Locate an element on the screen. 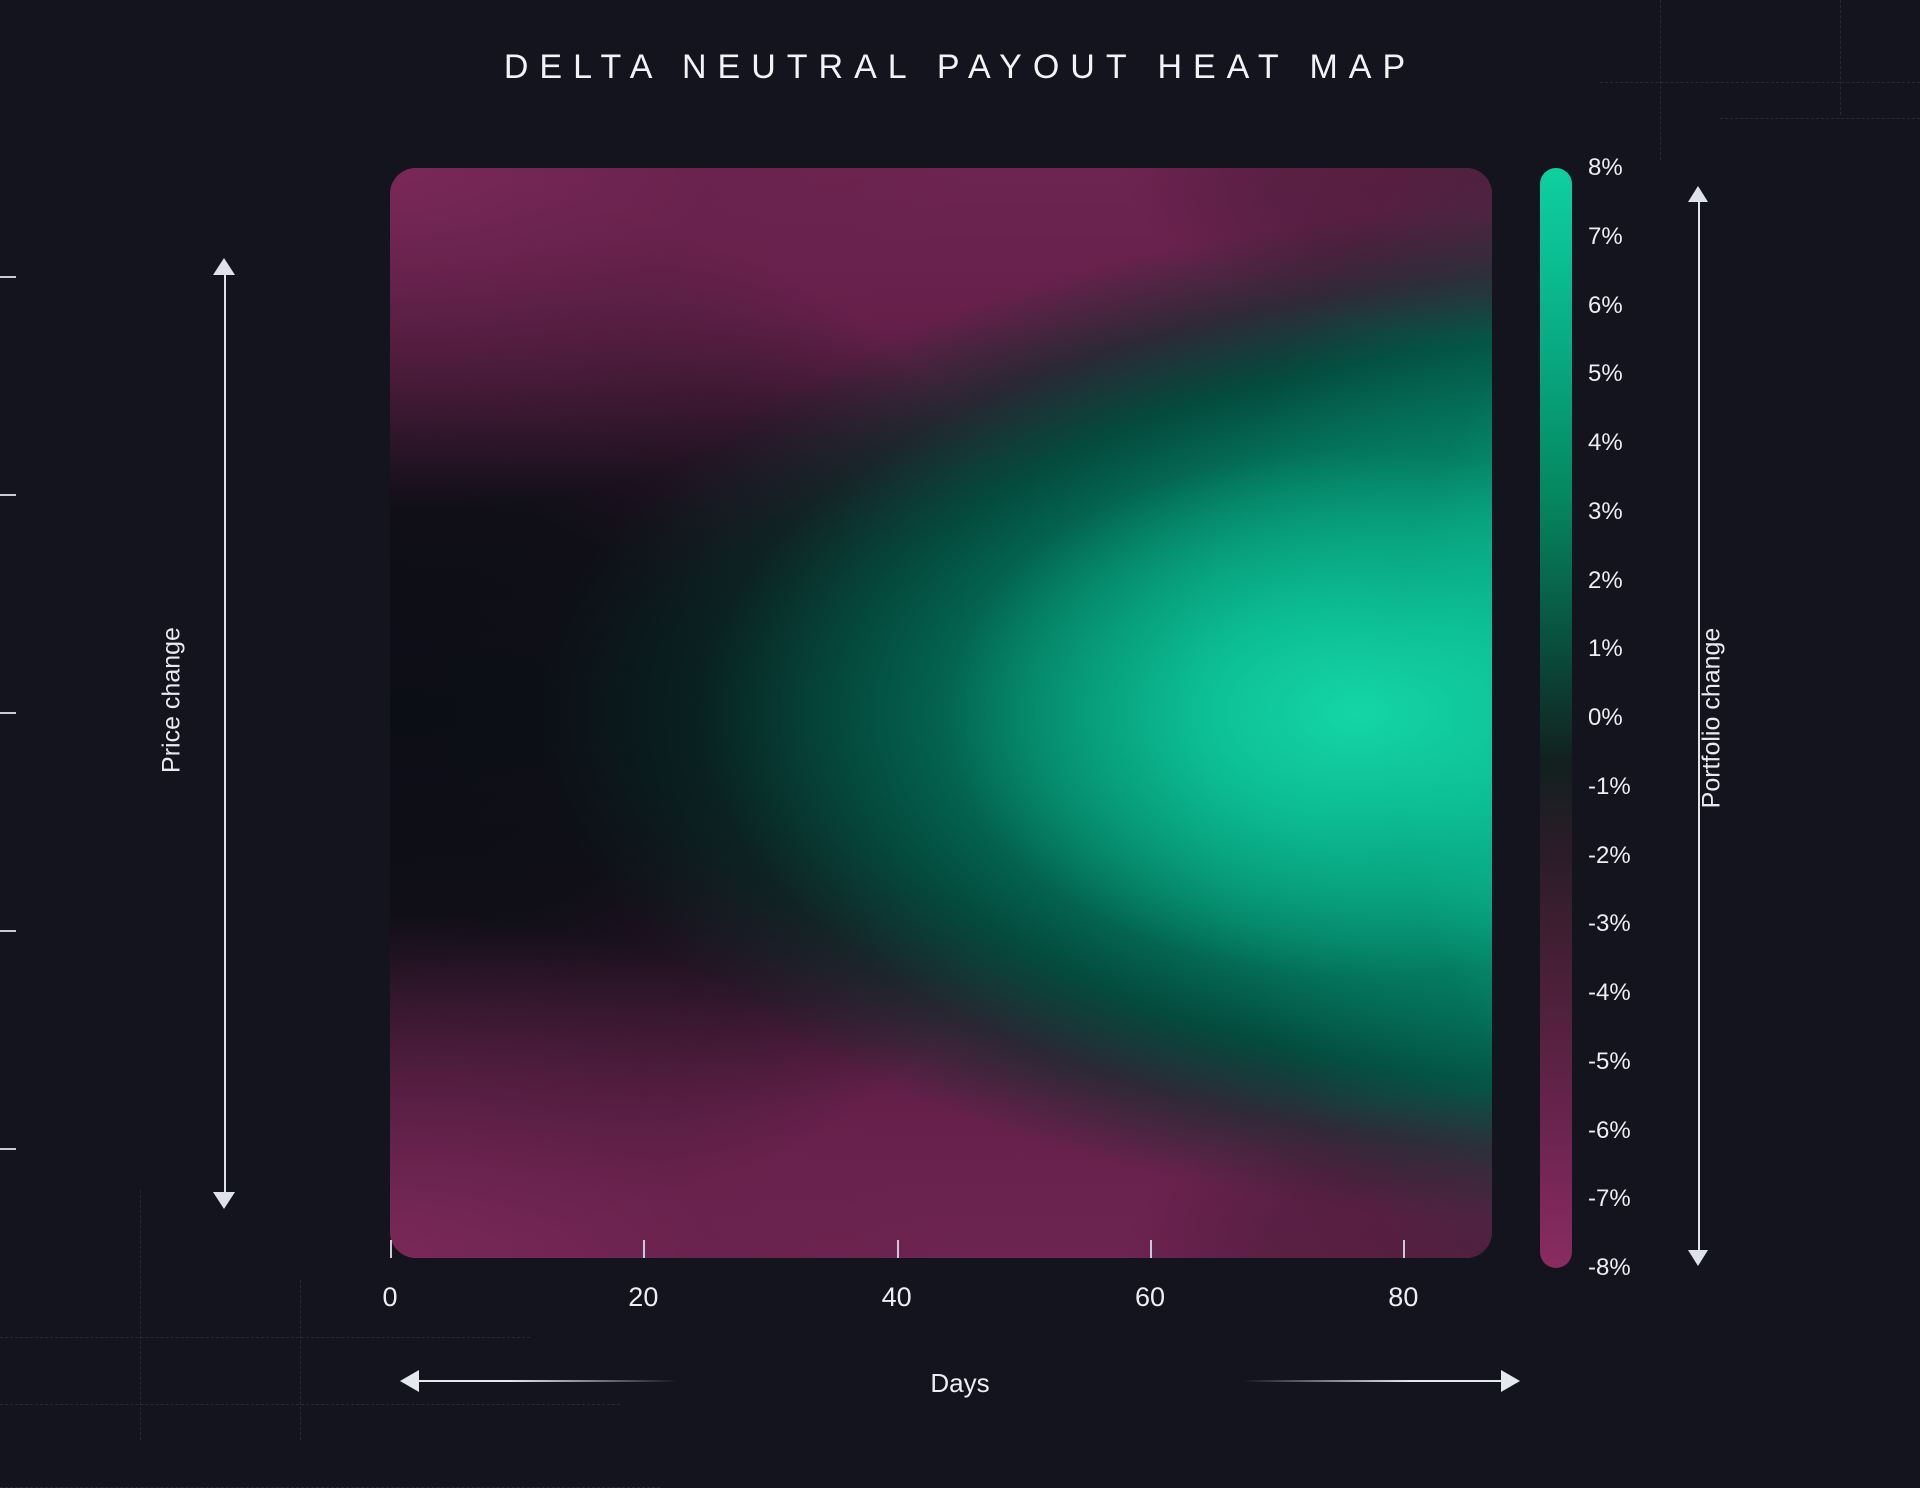 The height and width of the screenshot is (1488, 1920). colorbar-tick-label: 6% is located at coordinates (1605, 305).